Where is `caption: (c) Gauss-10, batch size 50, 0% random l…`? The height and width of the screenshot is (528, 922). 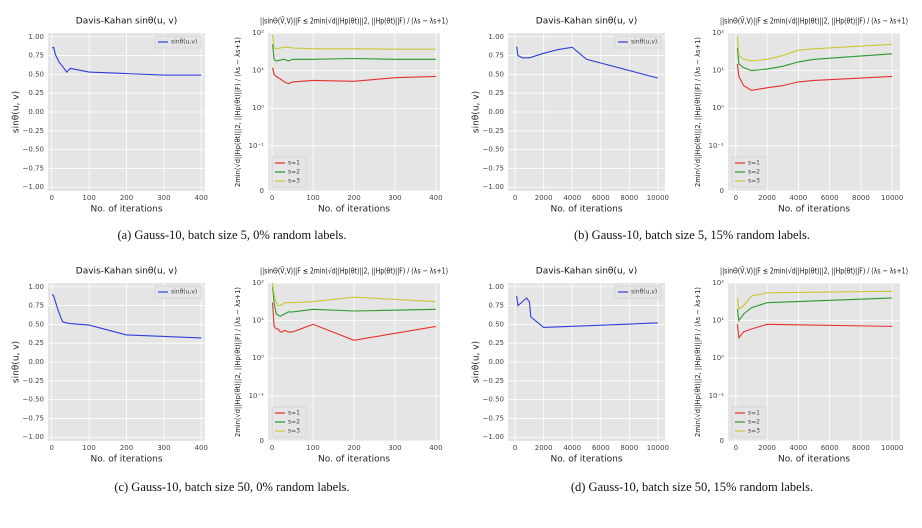
caption: (c) Gauss-10, batch size 50, 0% random l… is located at coordinates (231, 487).